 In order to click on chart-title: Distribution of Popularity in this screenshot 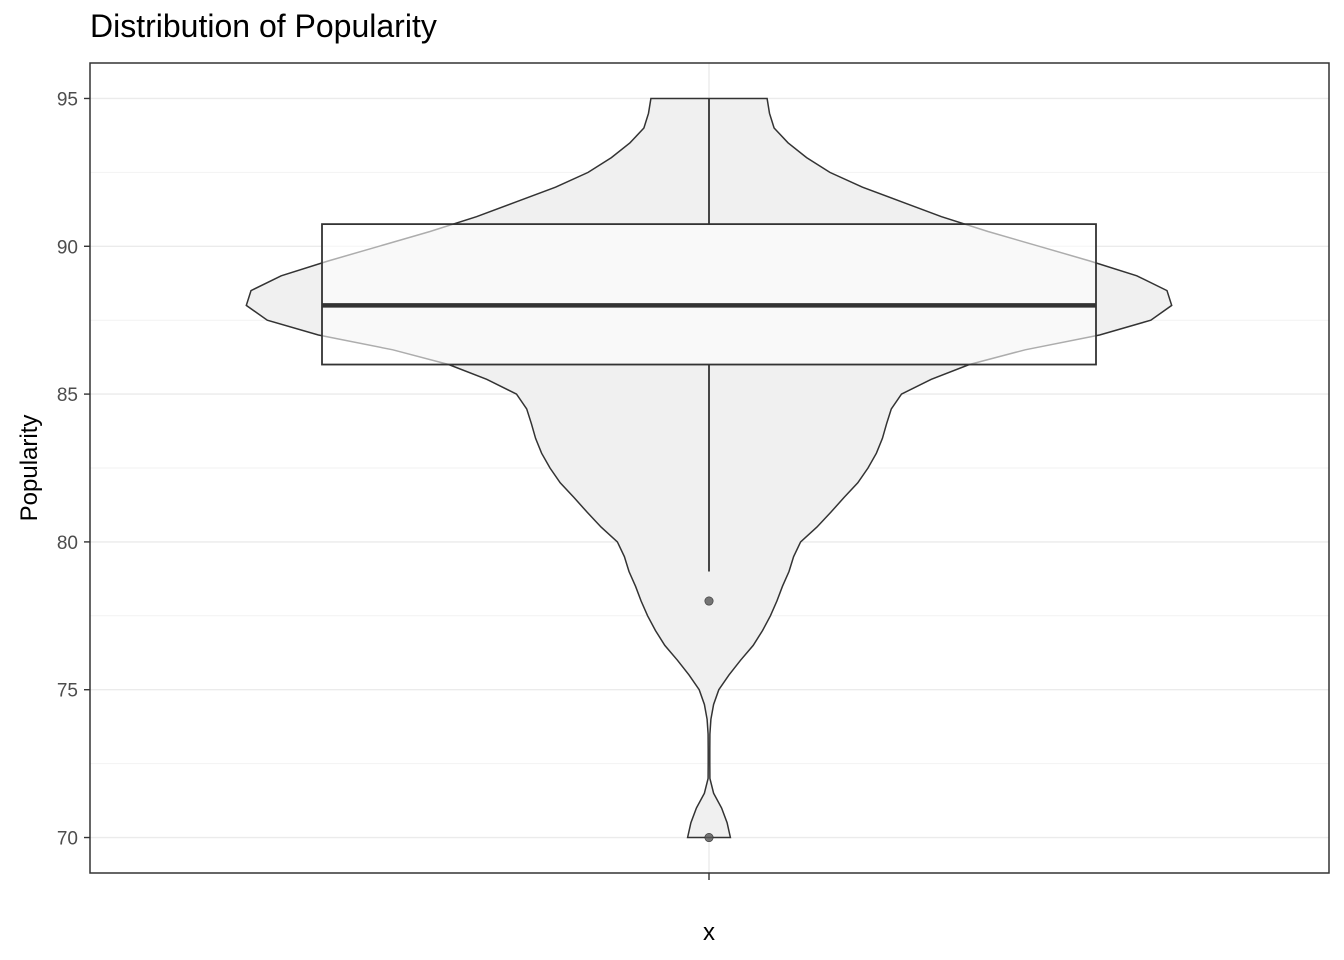, I will do `click(263, 26)`.